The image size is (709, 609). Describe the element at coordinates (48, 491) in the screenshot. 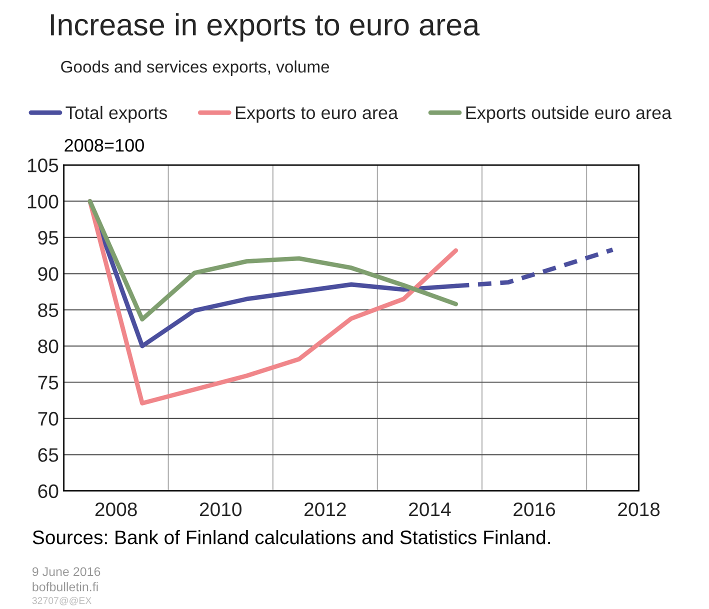

I see `y-tick-label: 60` at that location.